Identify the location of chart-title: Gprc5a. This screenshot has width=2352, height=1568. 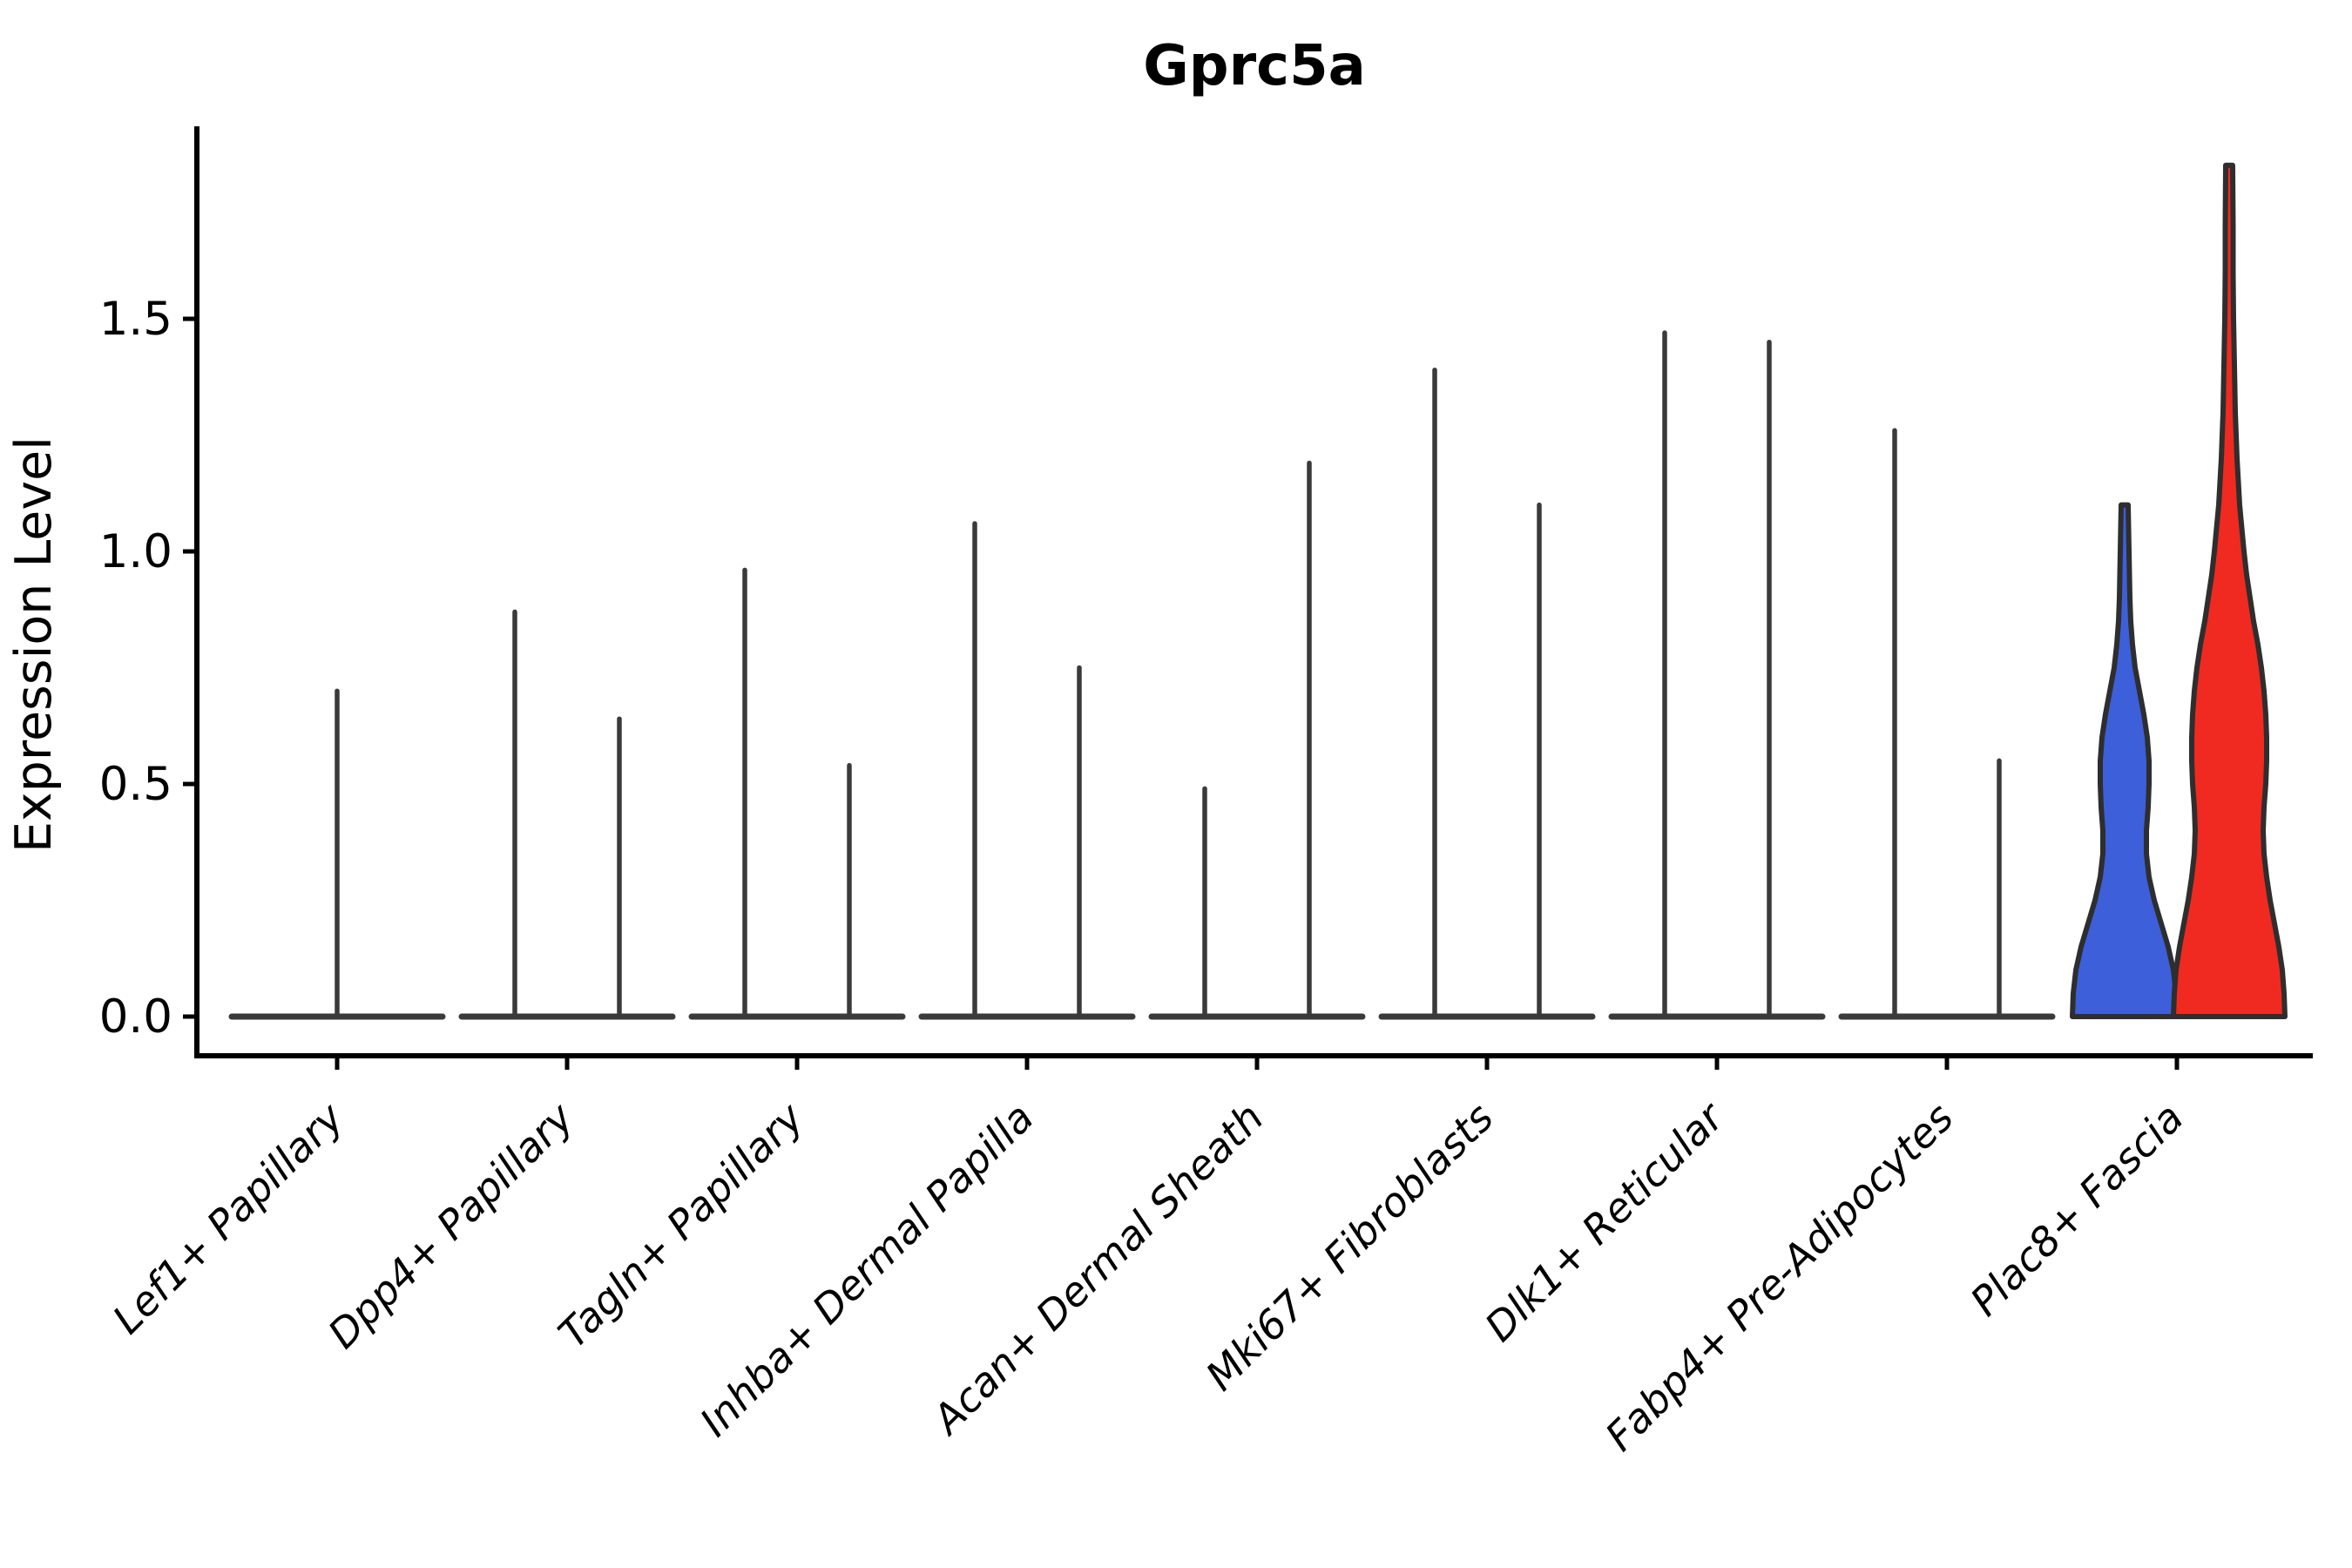
(1254, 66).